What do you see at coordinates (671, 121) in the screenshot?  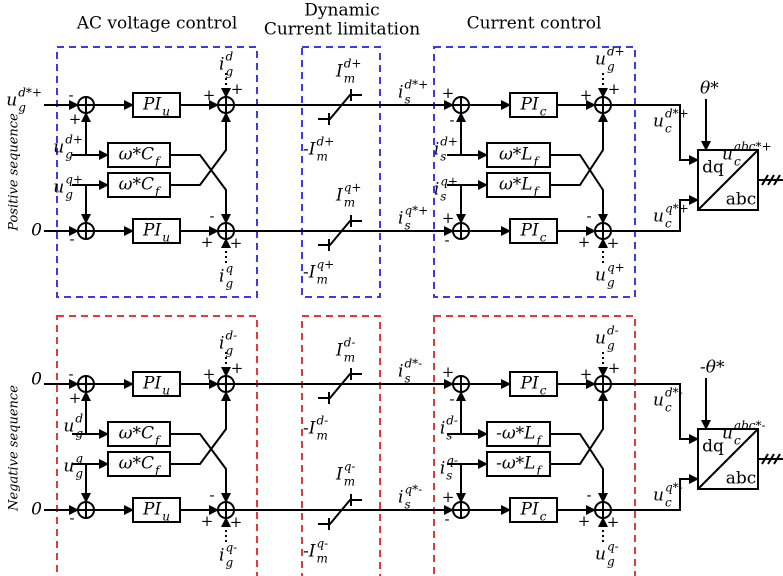 I see `math-label: u d*+c` at bounding box center [671, 121].